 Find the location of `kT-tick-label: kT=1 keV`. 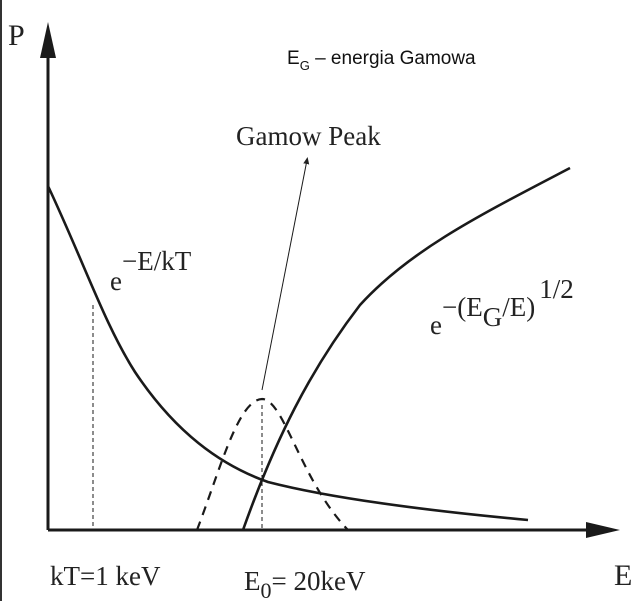

kT-tick-label: kT=1 keV is located at coordinates (105, 576).